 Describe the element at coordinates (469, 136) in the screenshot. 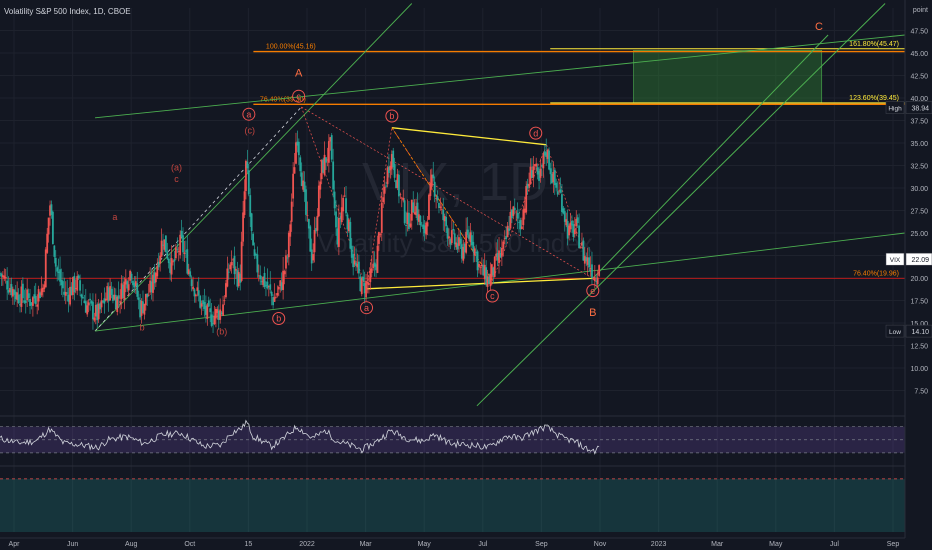

I see `triangle-top` at that location.